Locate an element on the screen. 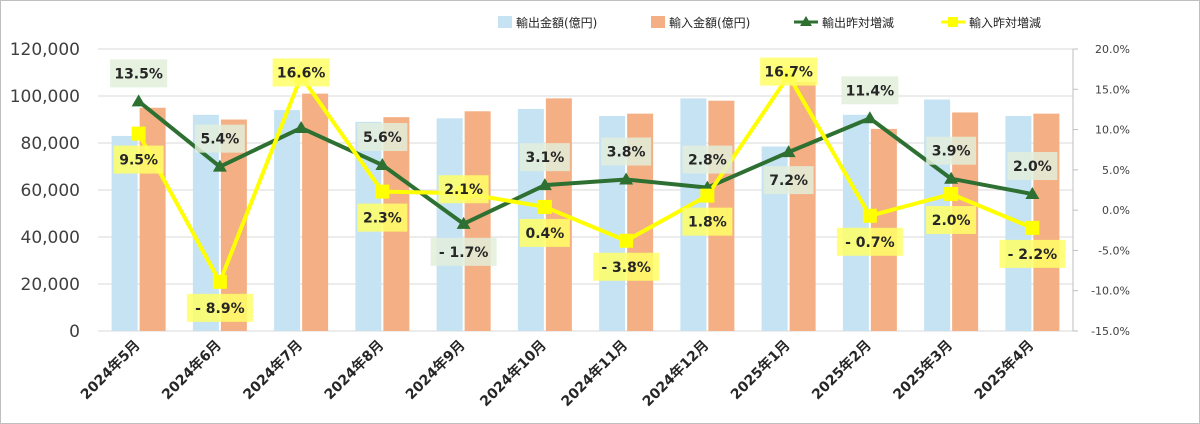  x-tick-label: 2025年3月 is located at coordinates (923, 370).